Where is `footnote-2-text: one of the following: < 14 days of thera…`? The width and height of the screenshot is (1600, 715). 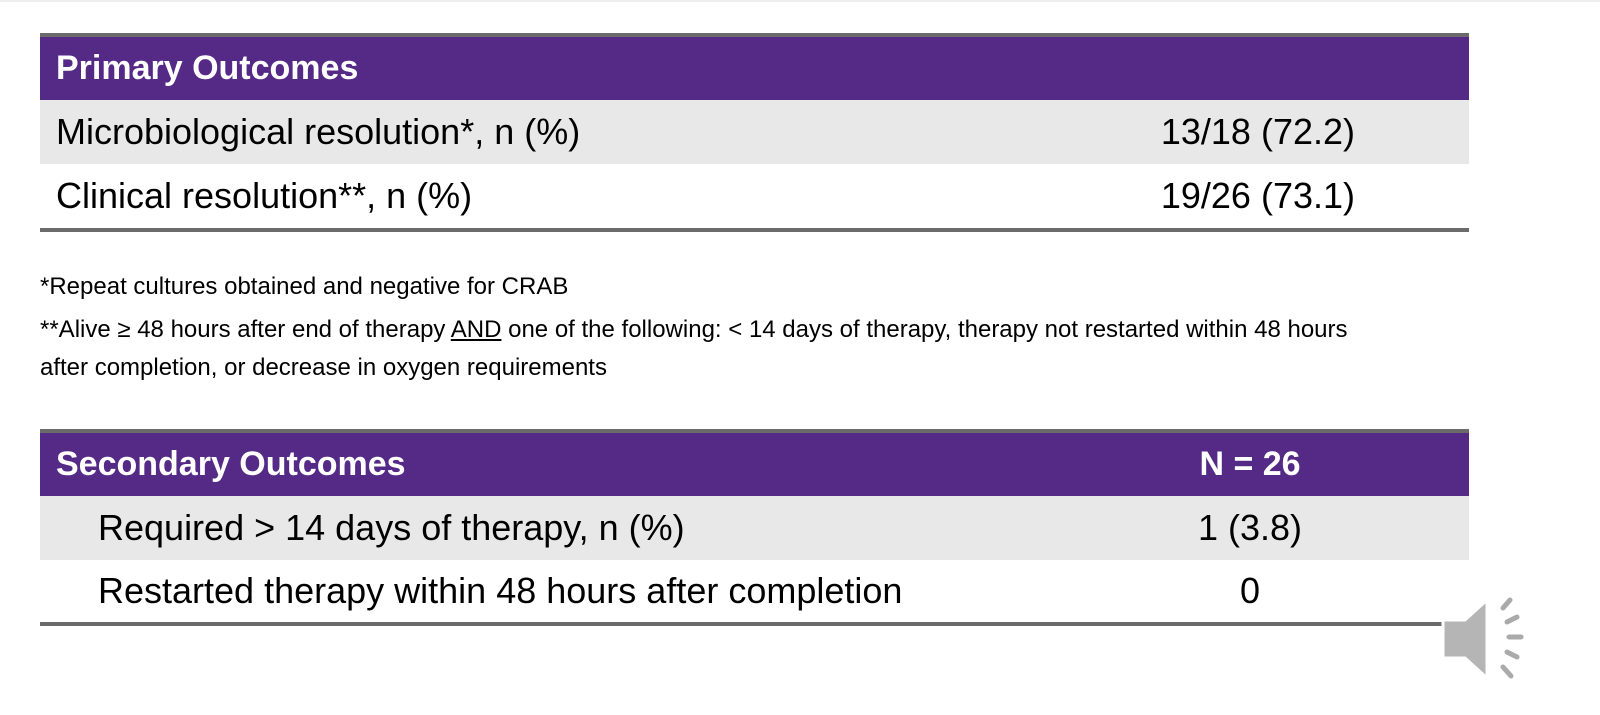
footnote-2-text: one of the following: < 14 days of thera… is located at coordinates (694, 348).